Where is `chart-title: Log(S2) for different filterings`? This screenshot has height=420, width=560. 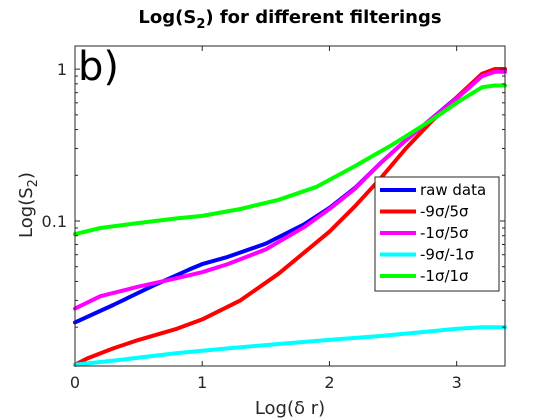
chart-title: Log(S2) for different filterings is located at coordinates (289, 19).